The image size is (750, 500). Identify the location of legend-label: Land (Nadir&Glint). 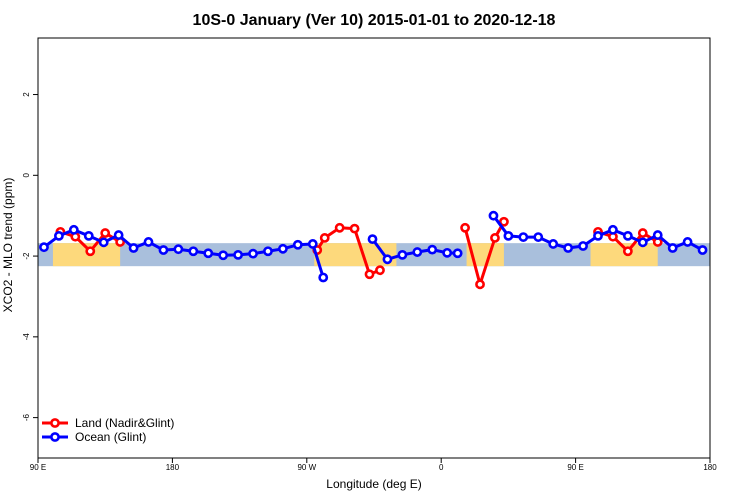
(124, 423).